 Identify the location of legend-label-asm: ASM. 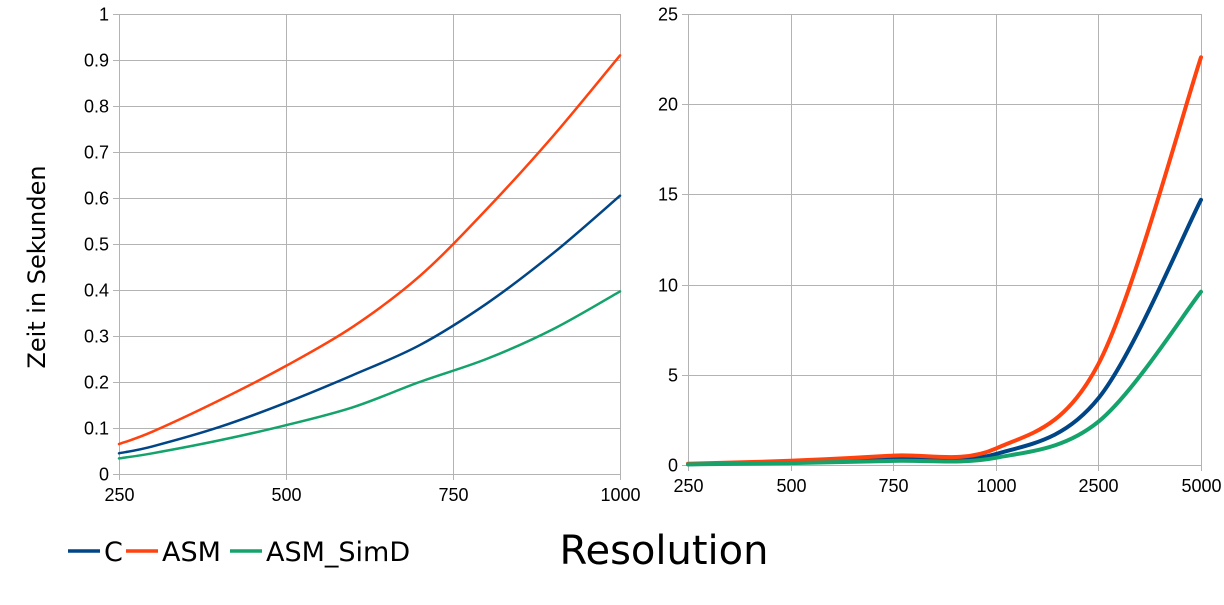
(191, 552).